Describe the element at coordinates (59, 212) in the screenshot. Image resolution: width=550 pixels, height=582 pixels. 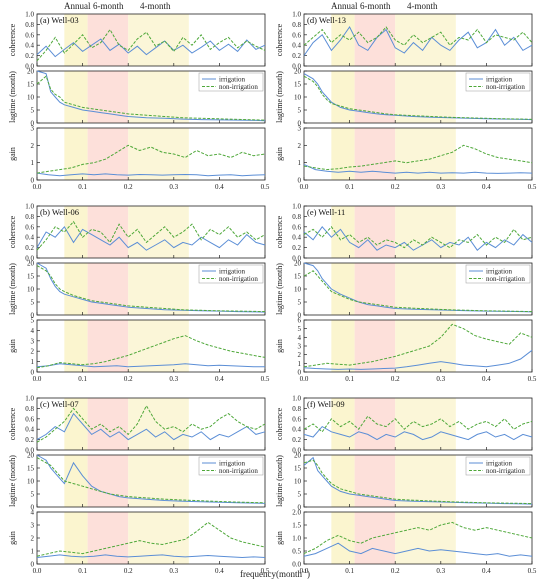
I see `panel-title: (b) Well-06` at that location.